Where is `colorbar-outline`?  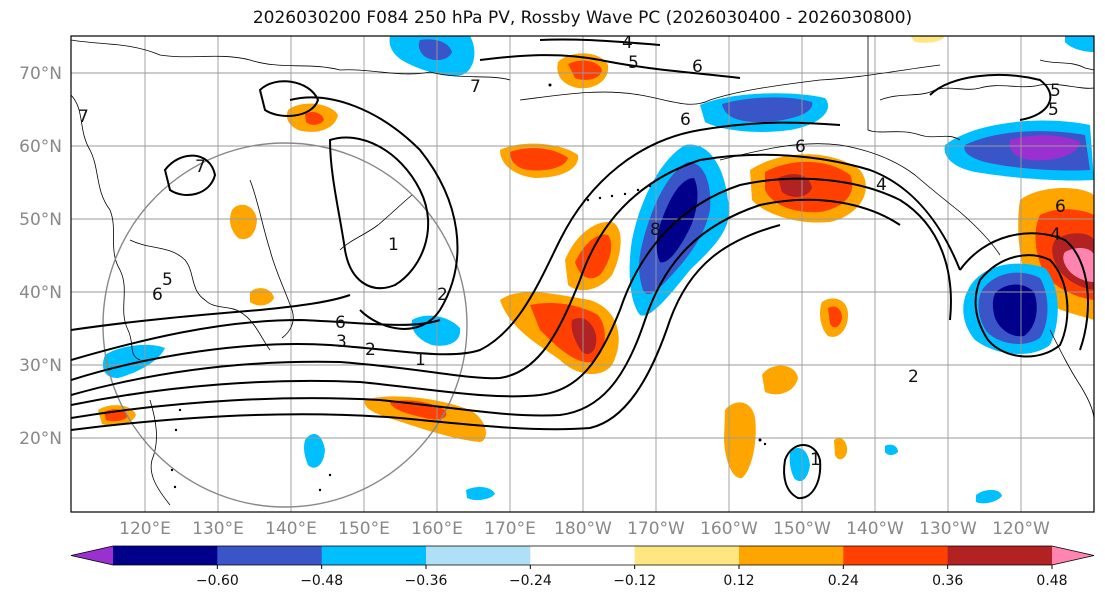
colorbar-outline is located at coordinates (582, 555).